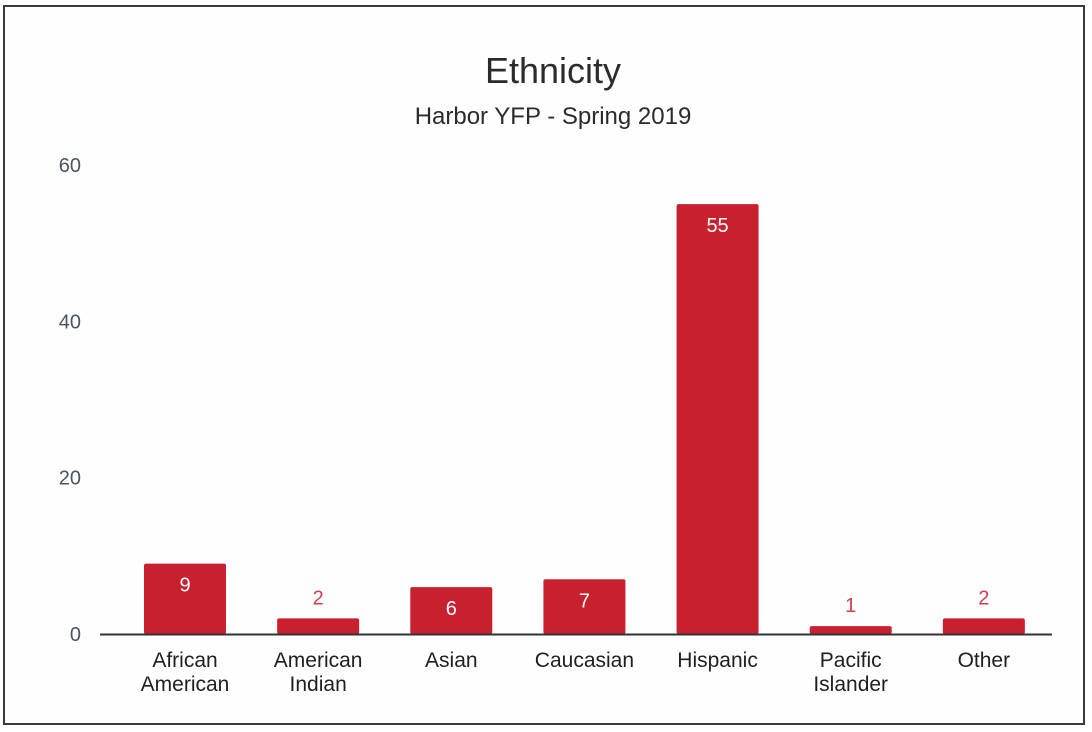 The width and height of the screenshot is (1092, 732). Describe the element at coordinates (850, 606) in the screenshot. I see `bar-data-label: 1` at that location.